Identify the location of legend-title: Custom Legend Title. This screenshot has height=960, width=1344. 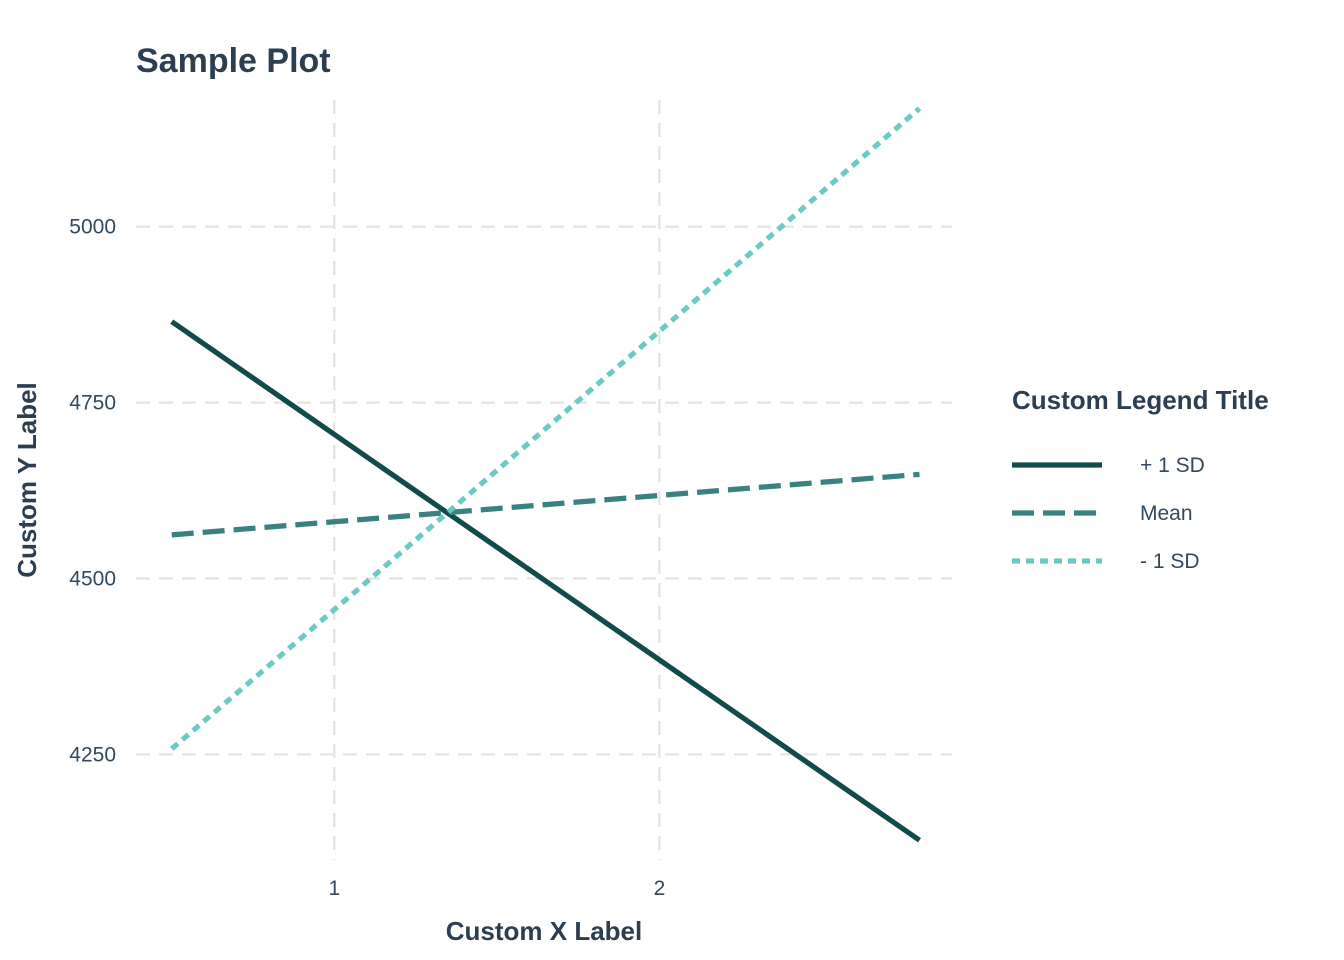
(1140, 400).